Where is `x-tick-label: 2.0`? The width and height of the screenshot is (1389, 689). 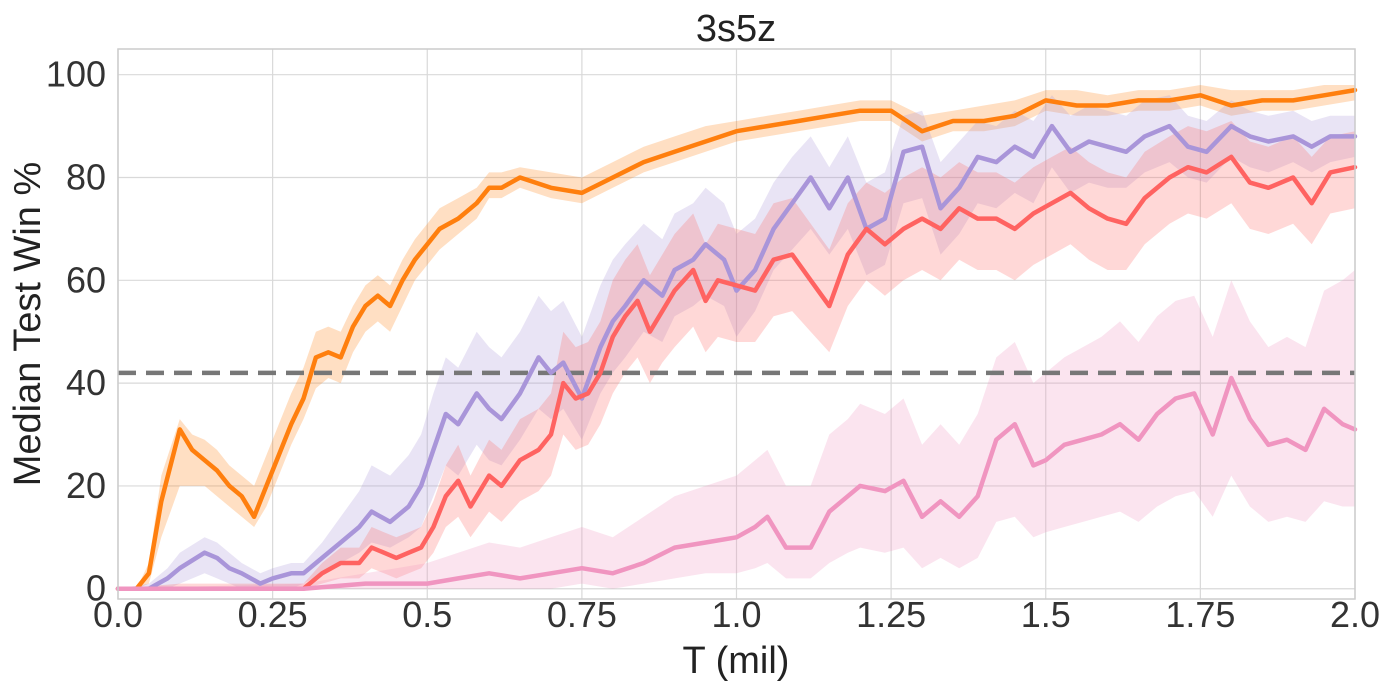
x-tick-label: 2.0 is located at coordinates (1355, 614).